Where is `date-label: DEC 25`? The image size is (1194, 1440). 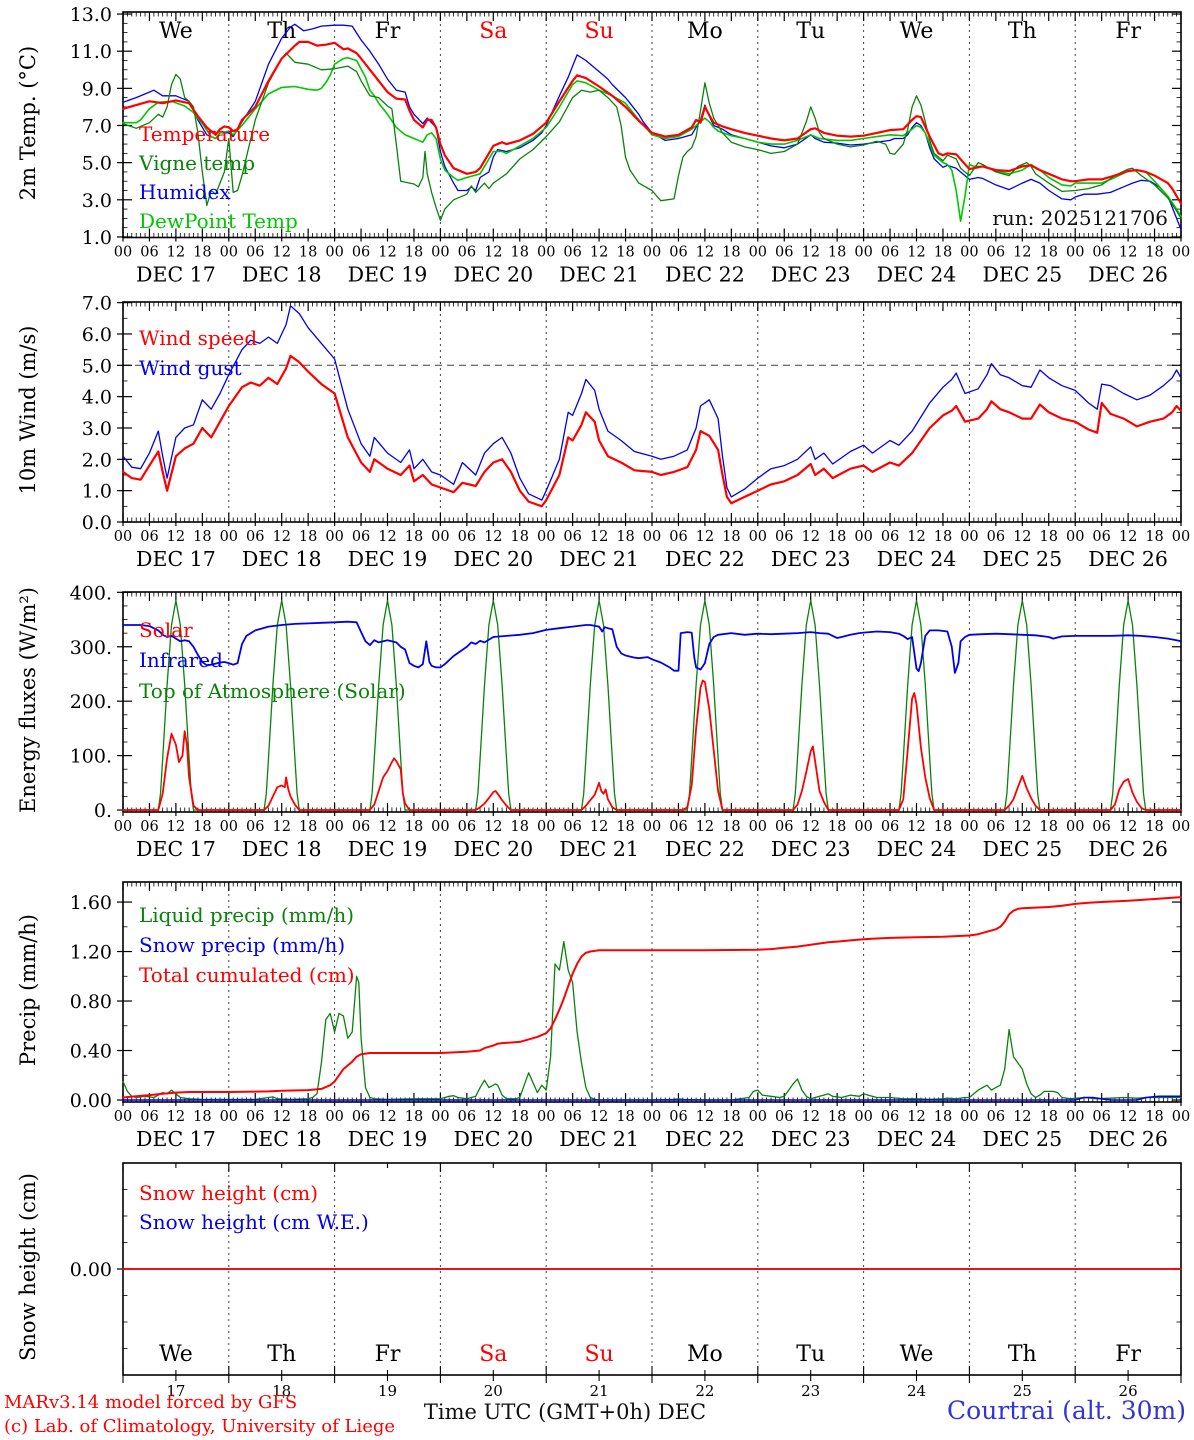 date-label: DEC 25 is located at coordinates (1022, 275).